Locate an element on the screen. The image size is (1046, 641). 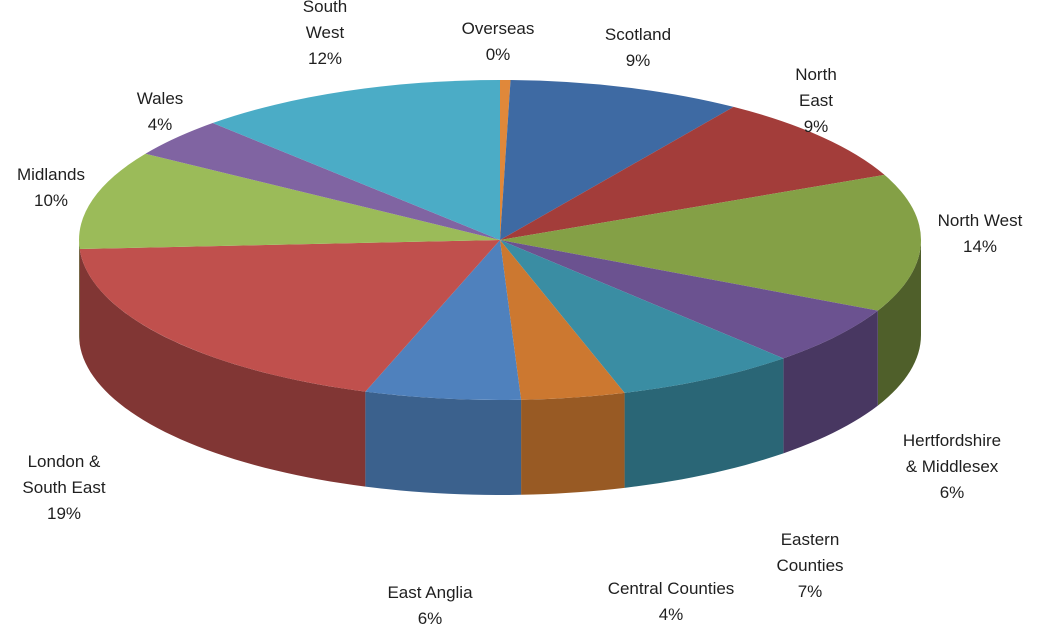
label-london-and-south-east-line-1: South East is located at coordinates (63, 487).